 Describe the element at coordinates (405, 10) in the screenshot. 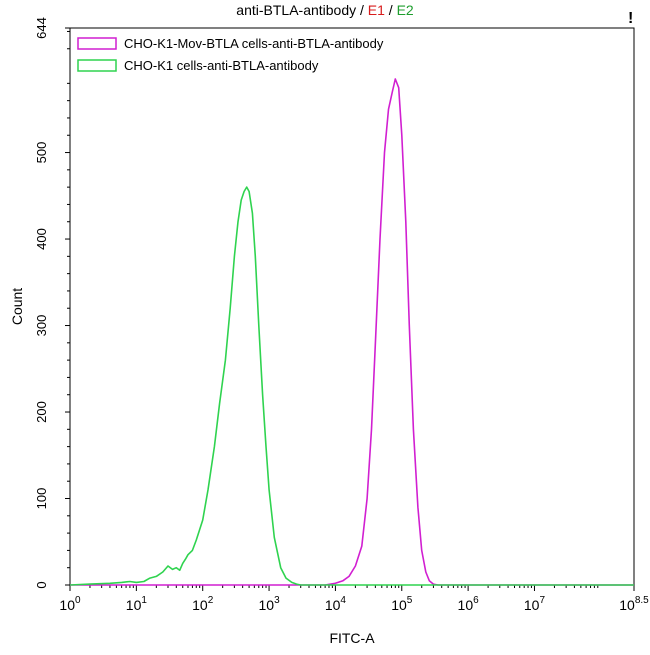

I see `title-part-4: E2` at that location.